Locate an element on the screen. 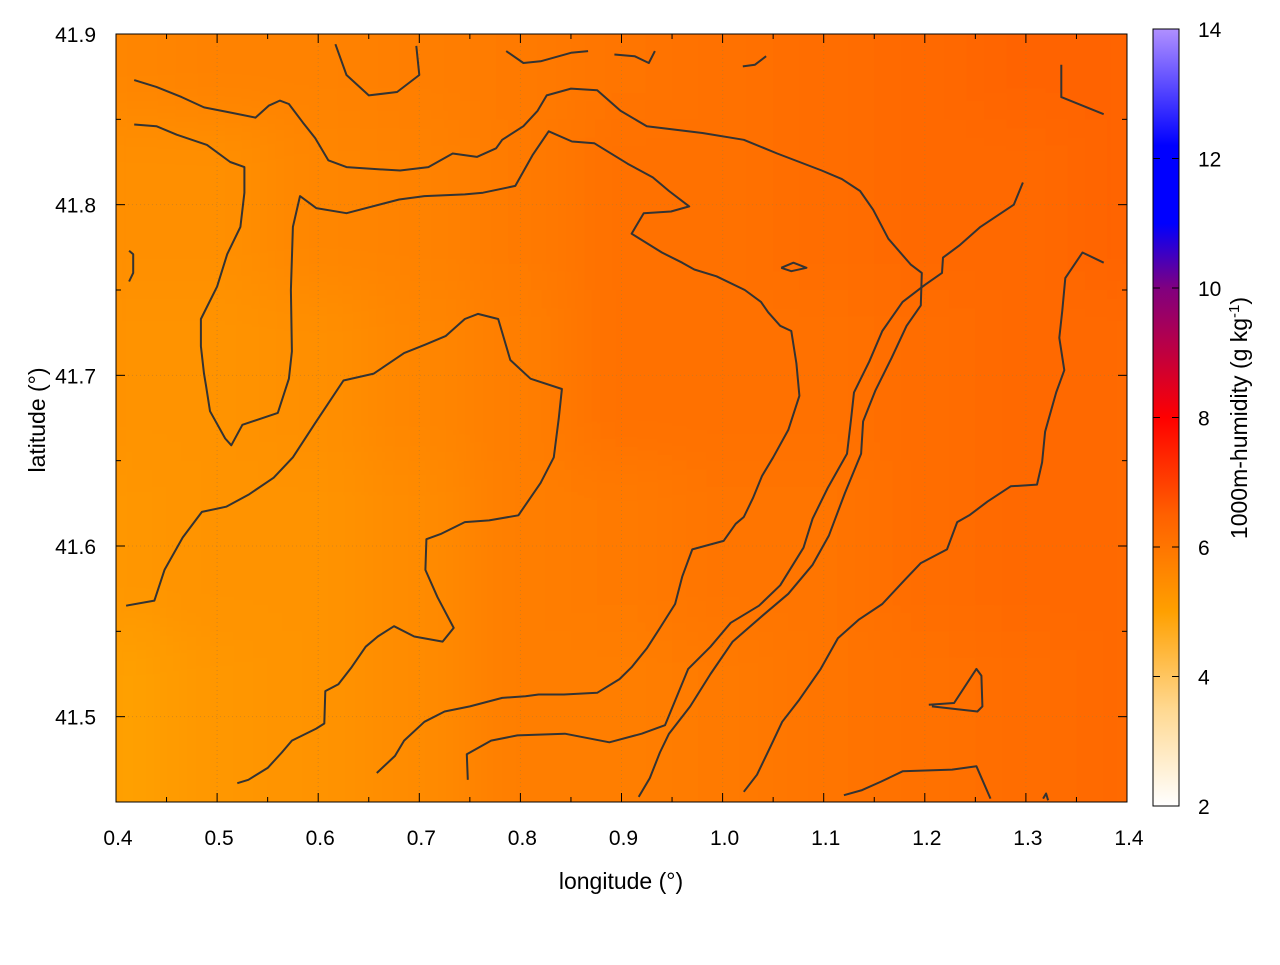 This screenshot has width=1280, height=965. colorbar-tick-label: 12 is located at coordinates (1209, 160).